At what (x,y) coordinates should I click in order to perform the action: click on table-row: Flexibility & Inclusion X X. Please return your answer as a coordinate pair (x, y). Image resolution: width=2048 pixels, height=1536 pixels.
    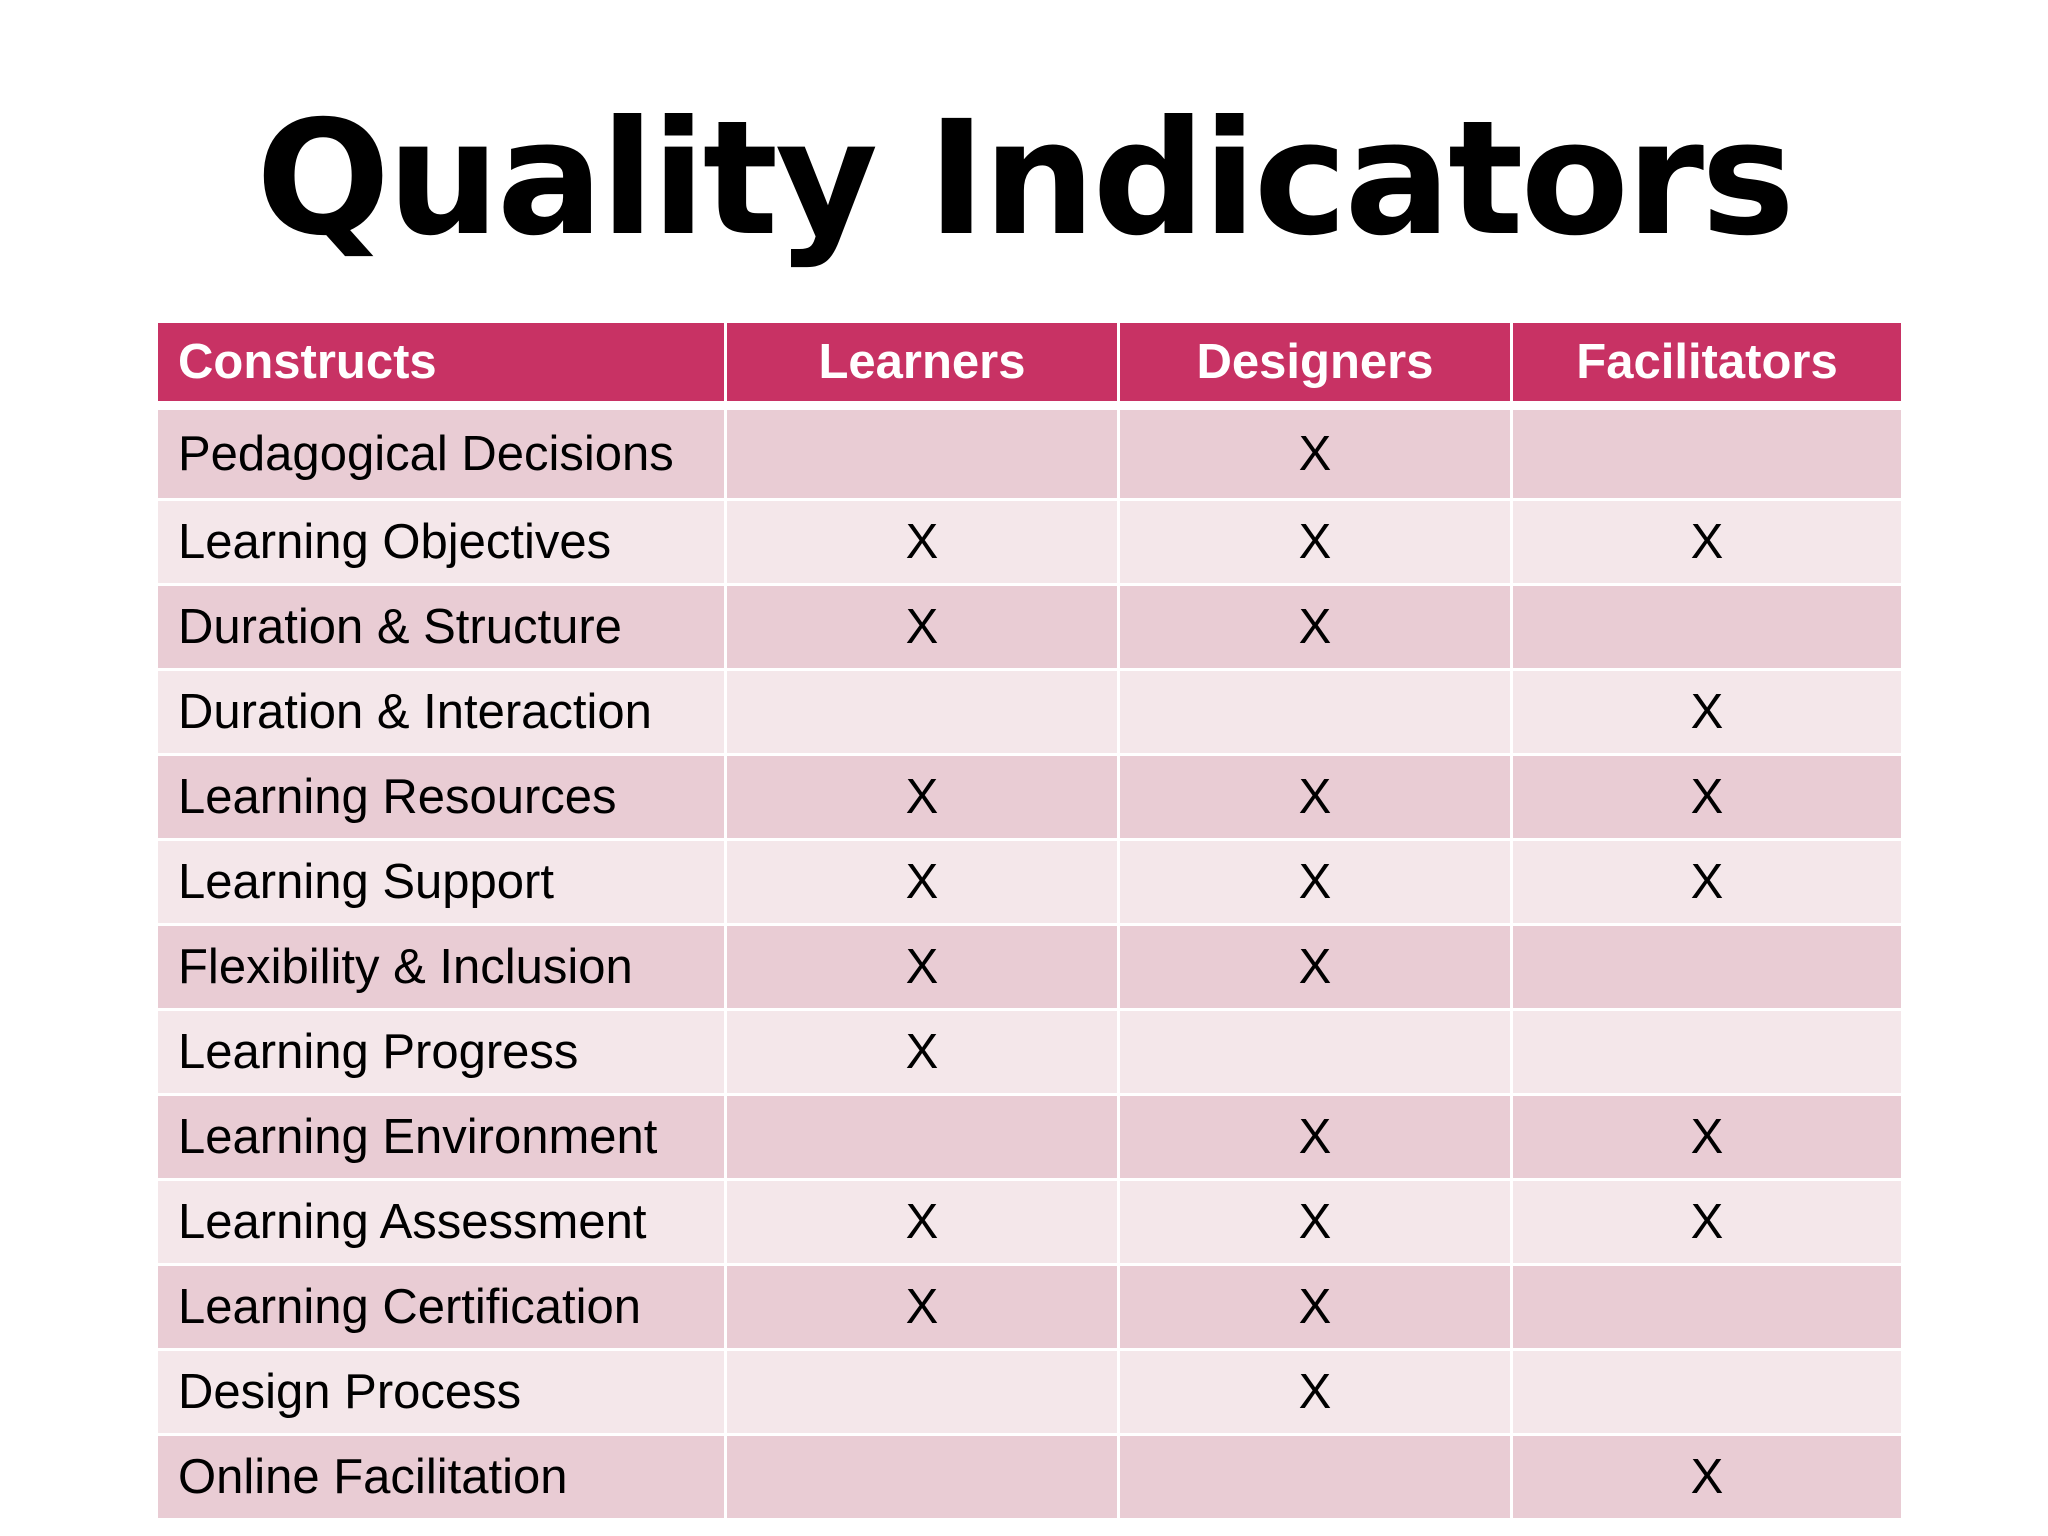
    Looking at the image, I should click on (1029, 967).